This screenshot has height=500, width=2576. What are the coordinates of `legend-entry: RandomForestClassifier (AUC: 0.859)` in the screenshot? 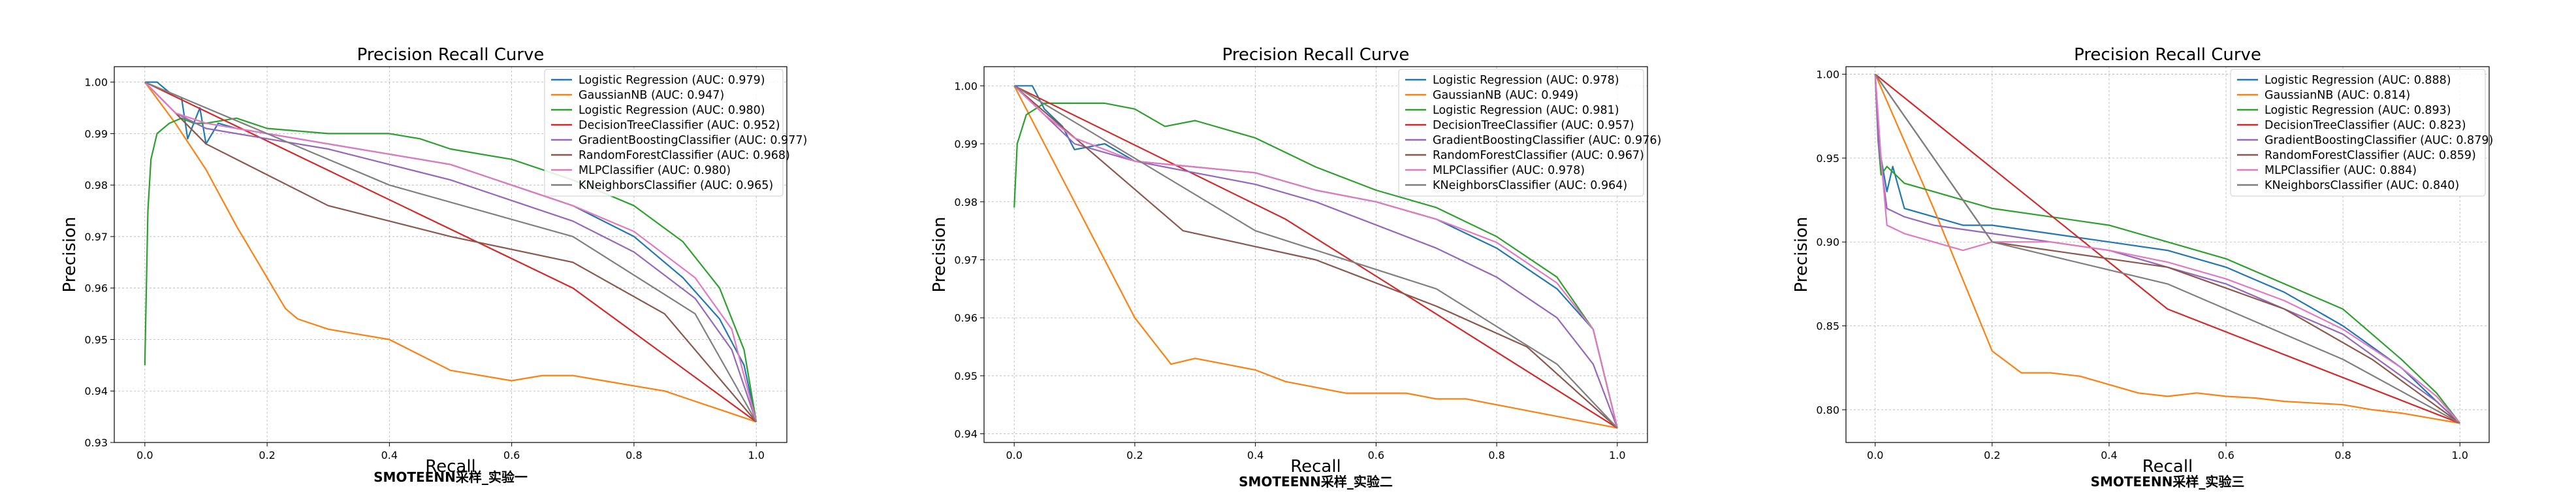 It's located at (2371, 155).